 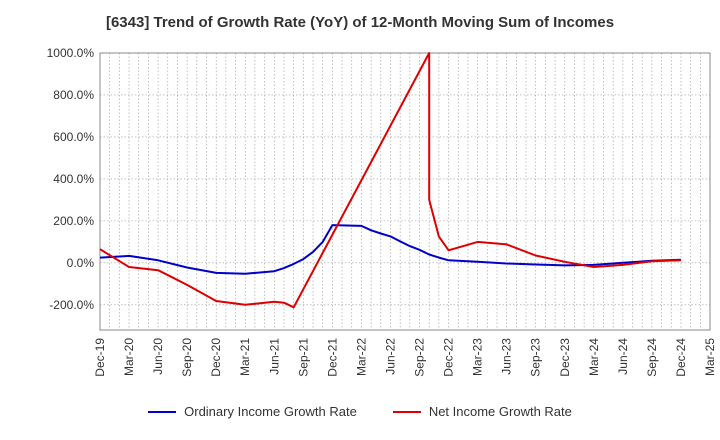 I want to click on x-tick-label: Jun-21, so click(x=274, y=356).